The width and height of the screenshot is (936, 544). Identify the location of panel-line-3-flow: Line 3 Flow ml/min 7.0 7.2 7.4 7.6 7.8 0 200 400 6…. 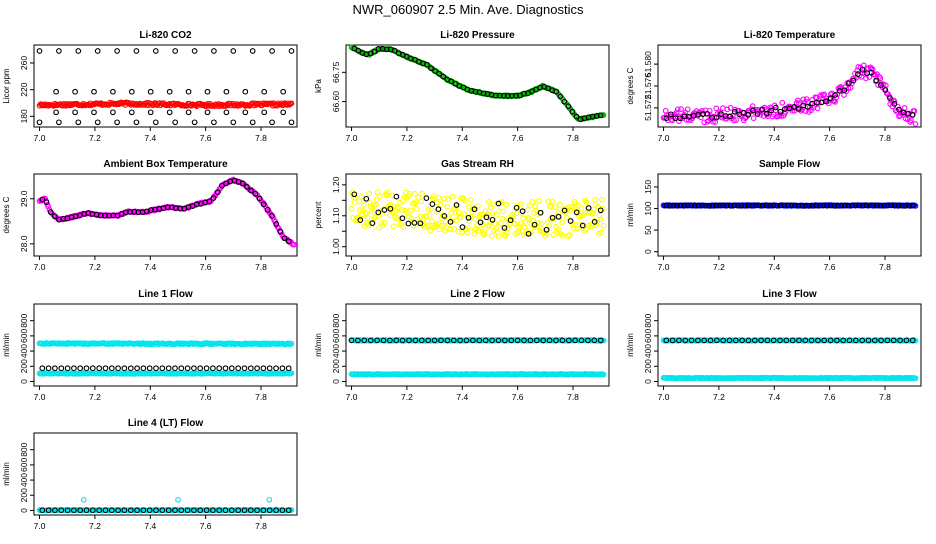
(780, 350).